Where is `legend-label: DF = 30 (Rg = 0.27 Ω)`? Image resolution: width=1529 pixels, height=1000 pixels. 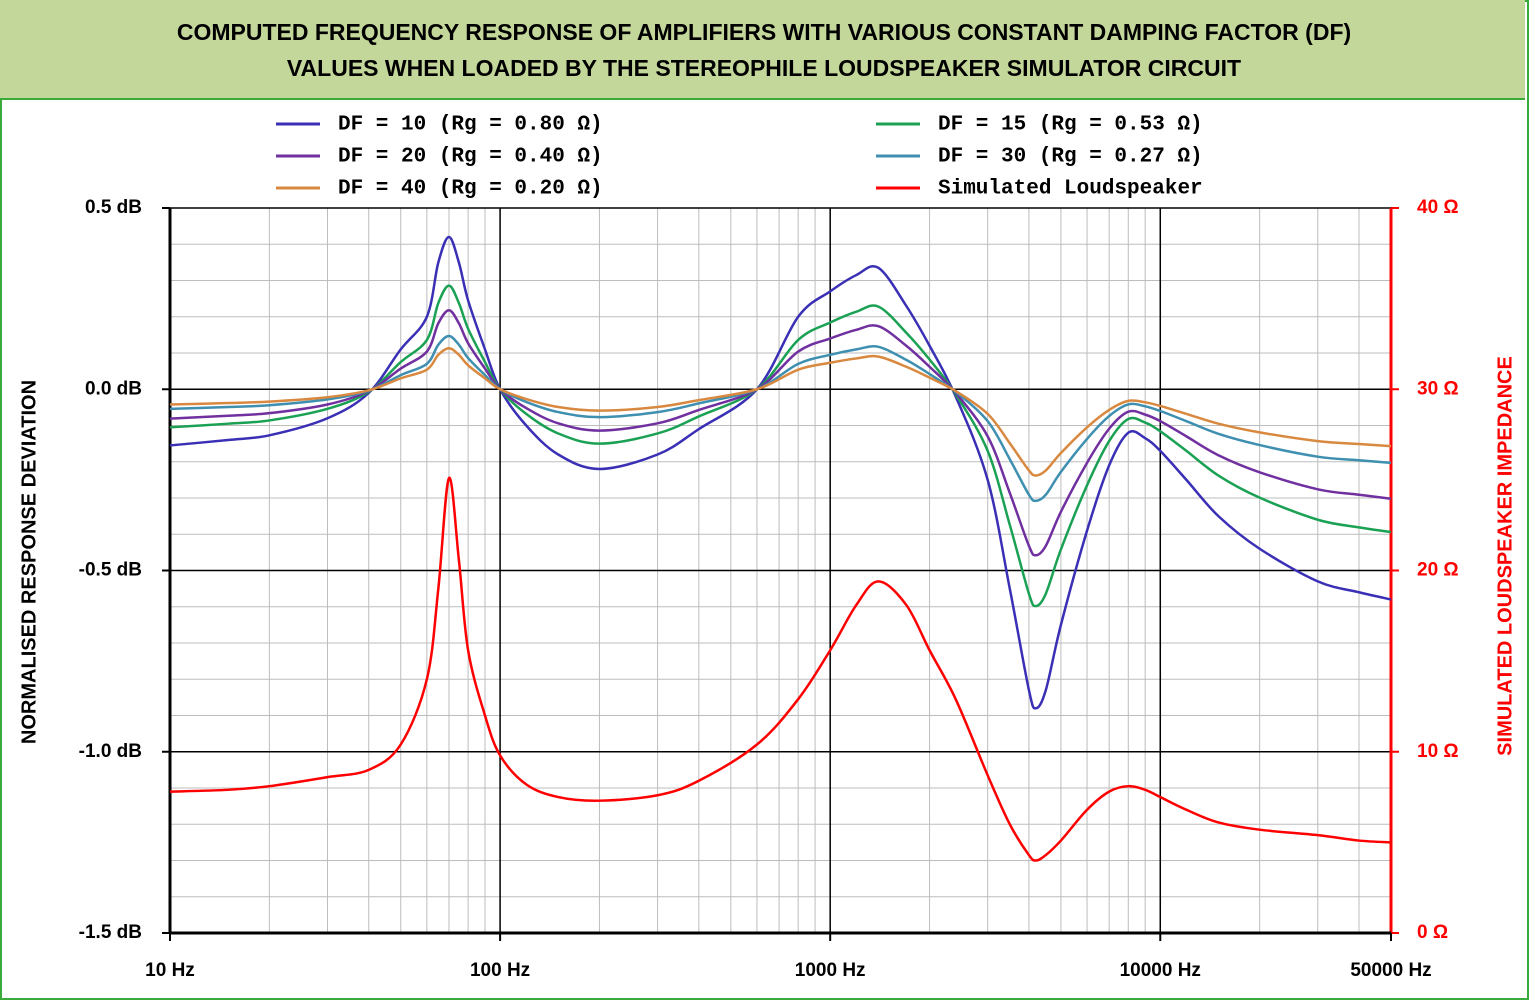 legend-label: DF = 30 (Rg = 0.27 Ω) is located at coordinates (1070, 157).